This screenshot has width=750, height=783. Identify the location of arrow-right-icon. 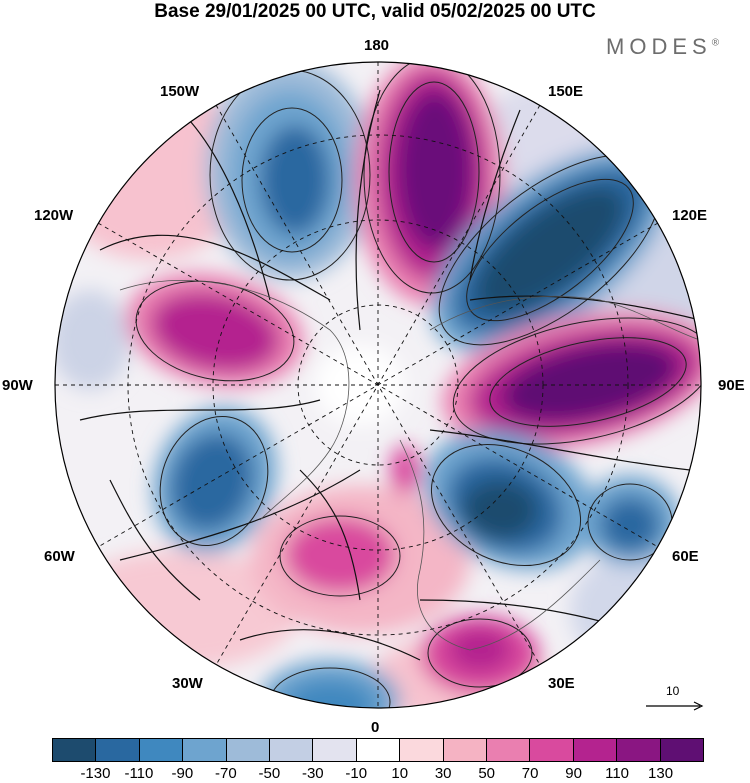
(675, 706).